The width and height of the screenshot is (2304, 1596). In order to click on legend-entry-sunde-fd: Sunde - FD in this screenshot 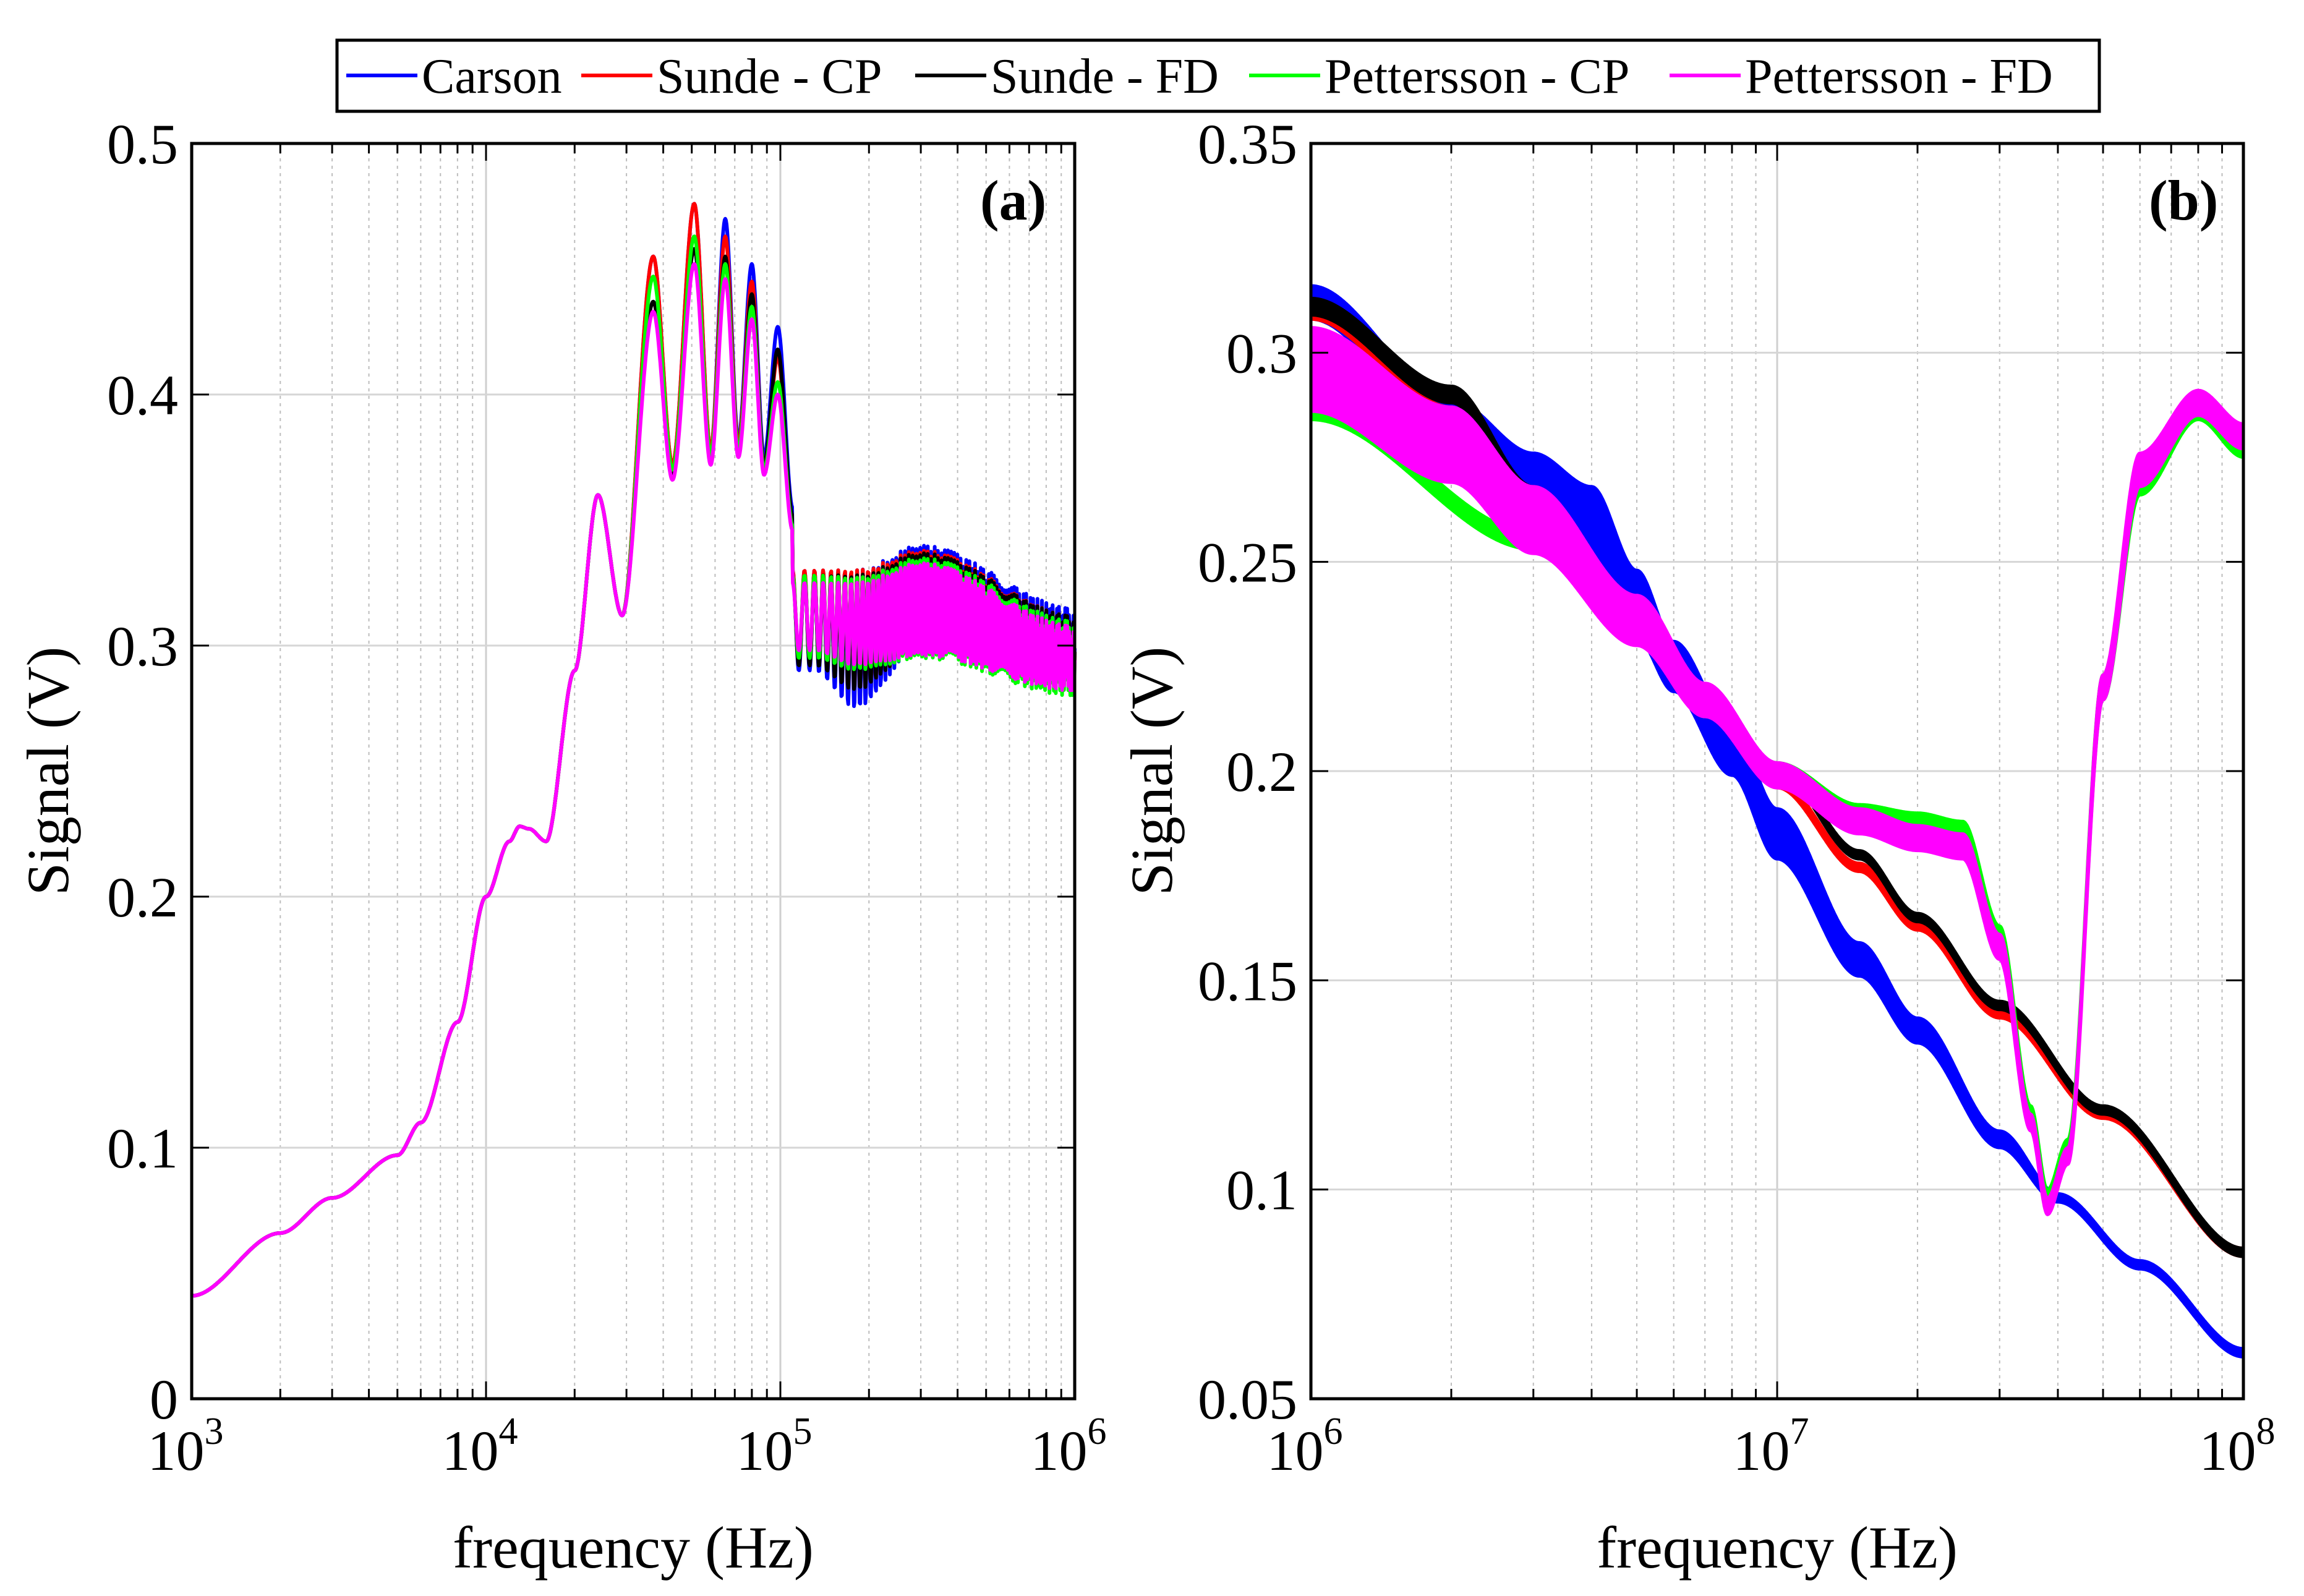, I will do `click(1067, 76)`.